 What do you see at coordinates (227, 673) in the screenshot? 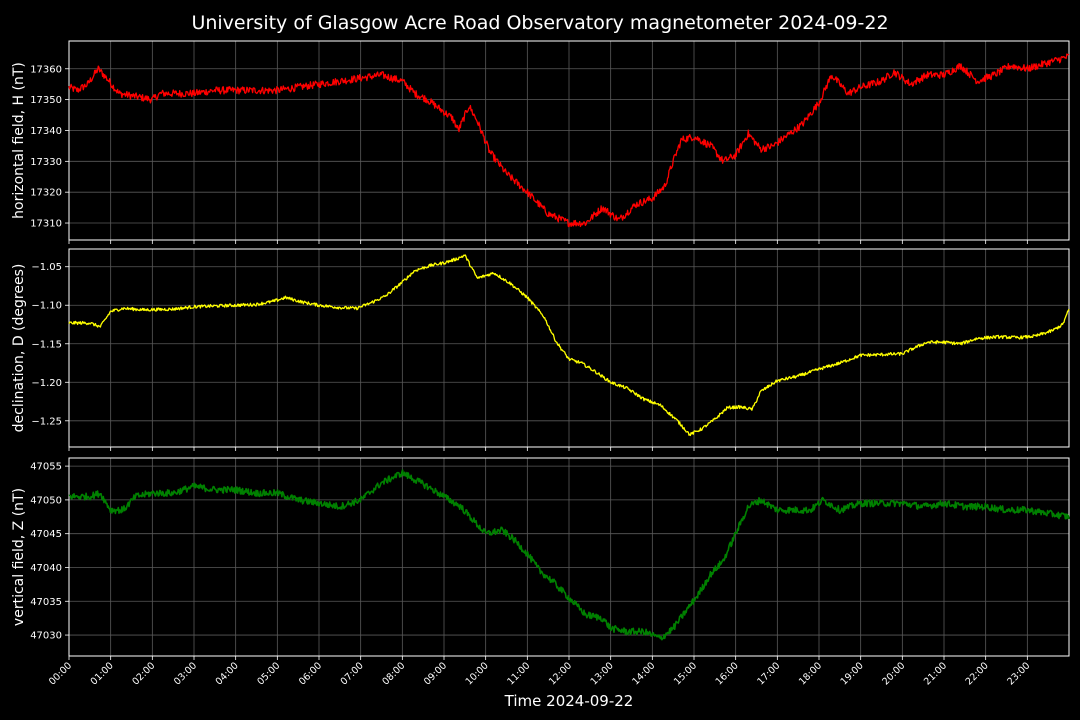
I see `x-tick-label: 04:00` at bounding box center [227, 673].